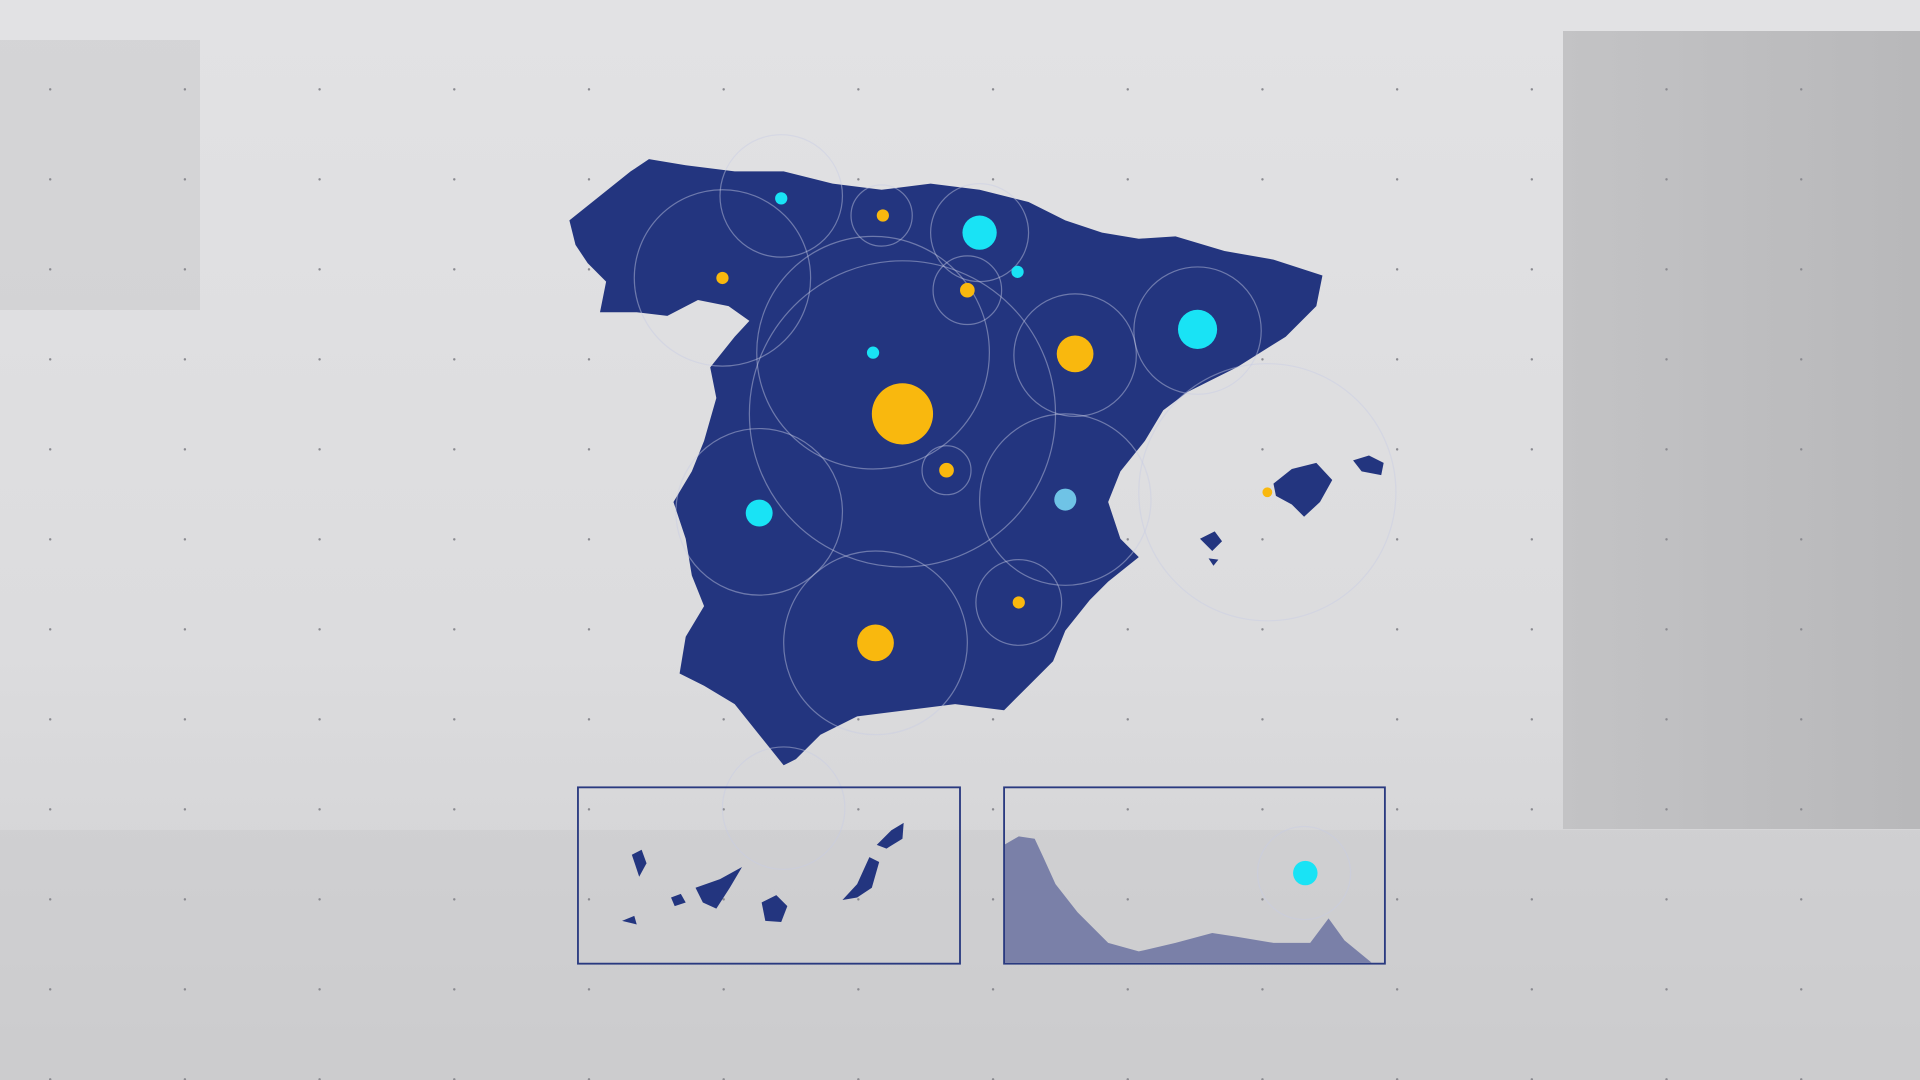 The height and width of the screenshot is (1080, 1920). Describe the element at coordinates (1211, 548) in the screenshot. I see `ibiza-shape` at that location.